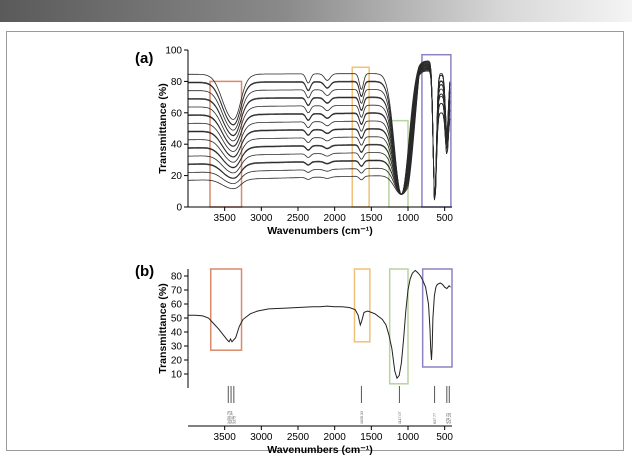 The height and width of the screenshot is (456, 632). Describe the element at coordinates (179, 208) in the screenshot. I see `y-tick-label: 0` at that location.